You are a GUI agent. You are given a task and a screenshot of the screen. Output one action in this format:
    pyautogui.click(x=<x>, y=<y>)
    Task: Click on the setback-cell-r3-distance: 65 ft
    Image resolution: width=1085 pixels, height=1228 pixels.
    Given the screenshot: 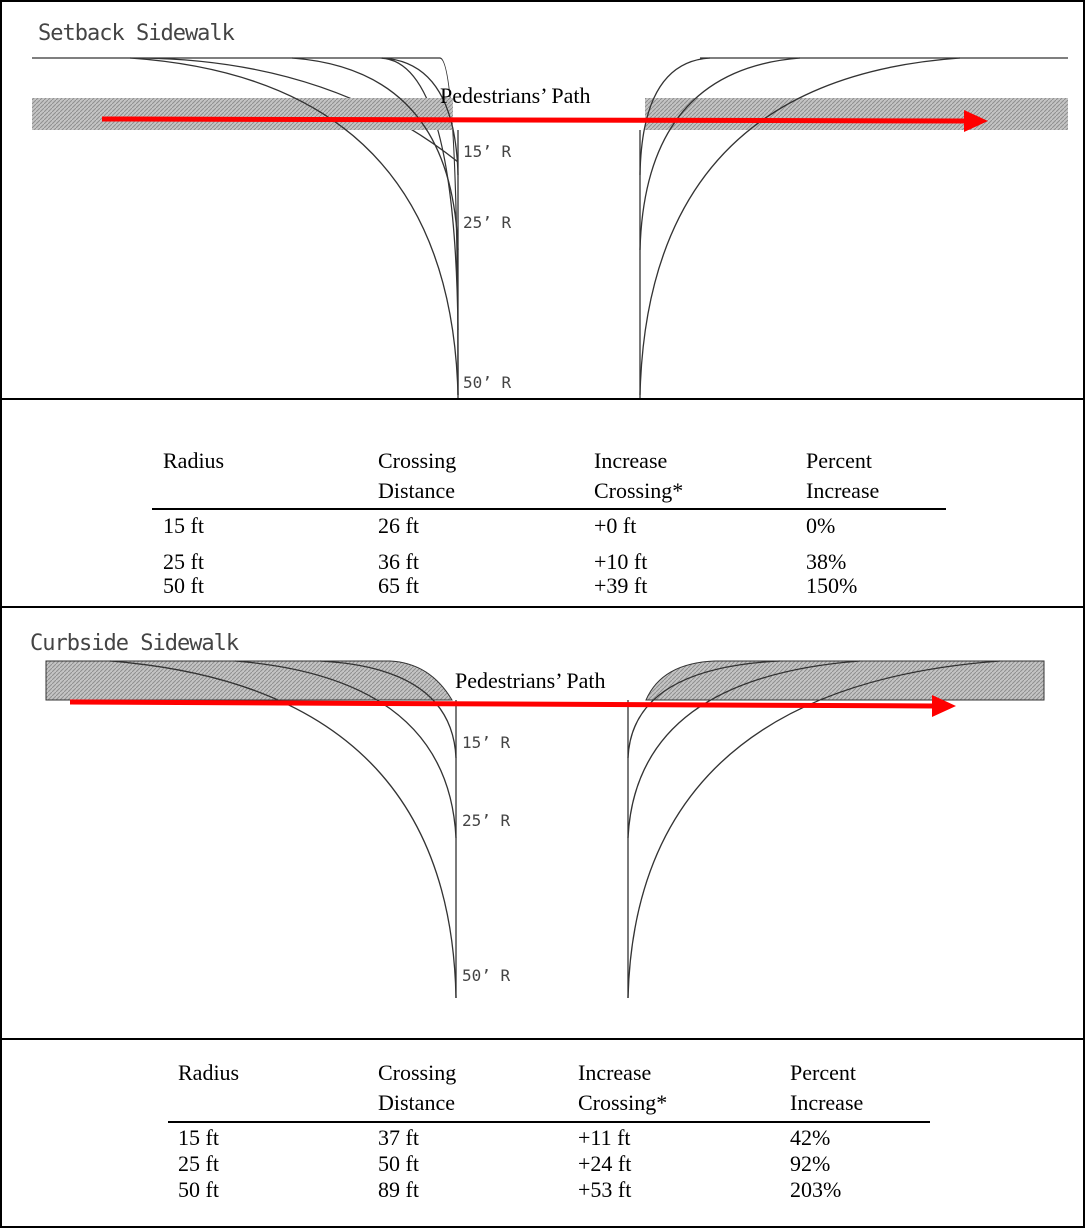 What is the action you would take?
    pyautogui.click(x=398, y=585)
    